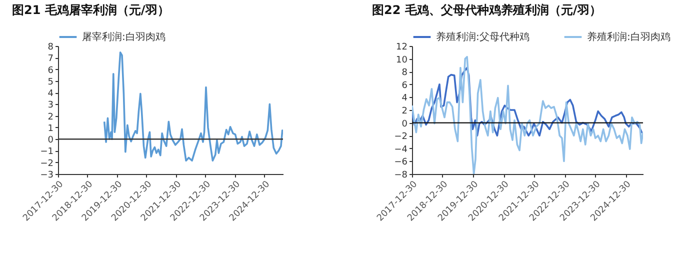  Describe the element at coordinates (483, 37) in the screenshot. I see `legend-label: 养殖利润:父母代种鸡` at that location.